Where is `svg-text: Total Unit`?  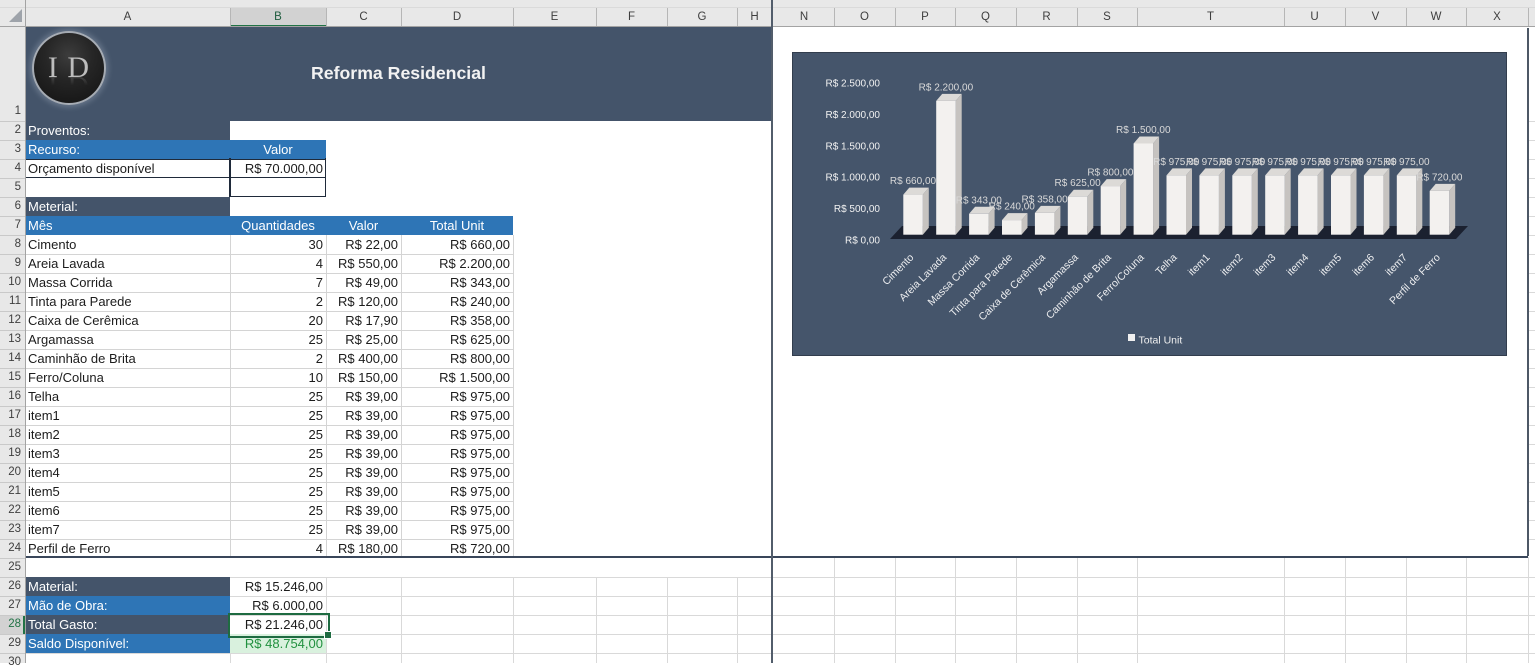
svg-text: Total Unit is located at coordinates (1161, 341).